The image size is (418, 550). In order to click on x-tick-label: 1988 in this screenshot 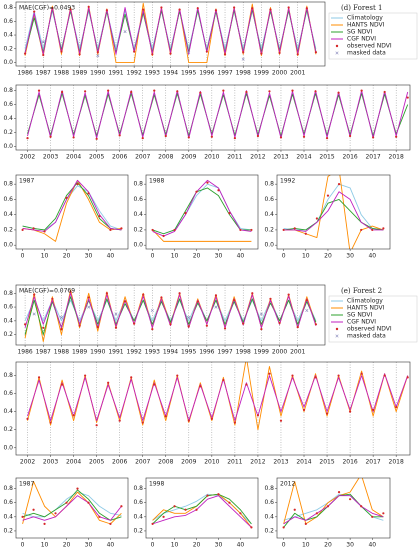, I will do `click(61, 73)`.